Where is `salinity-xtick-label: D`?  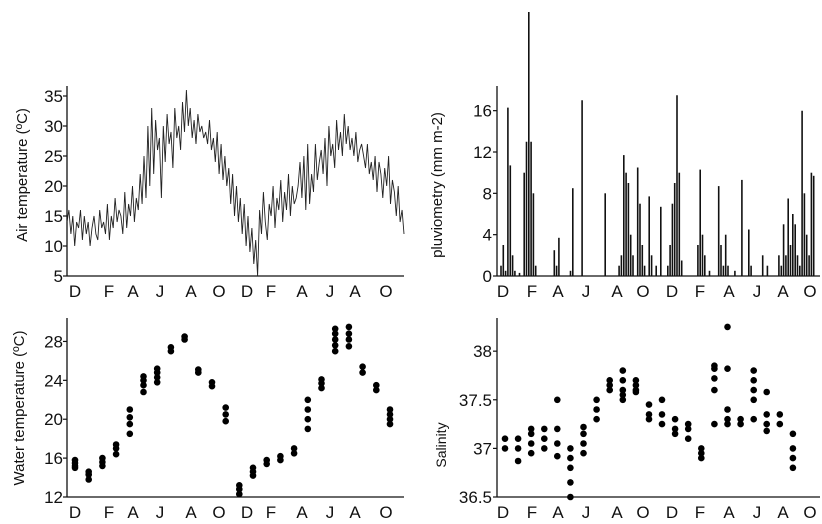
salinity-xtick-label: D is located at coordinates (503, 512).